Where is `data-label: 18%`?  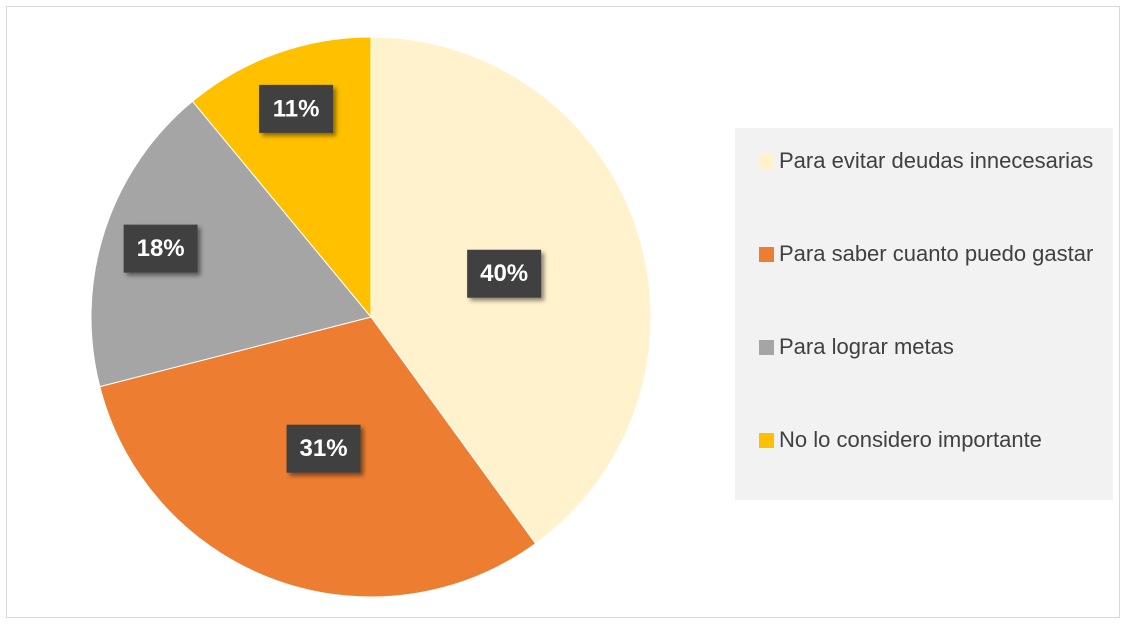
data-label: 18% is located at coordinates (161, 248).